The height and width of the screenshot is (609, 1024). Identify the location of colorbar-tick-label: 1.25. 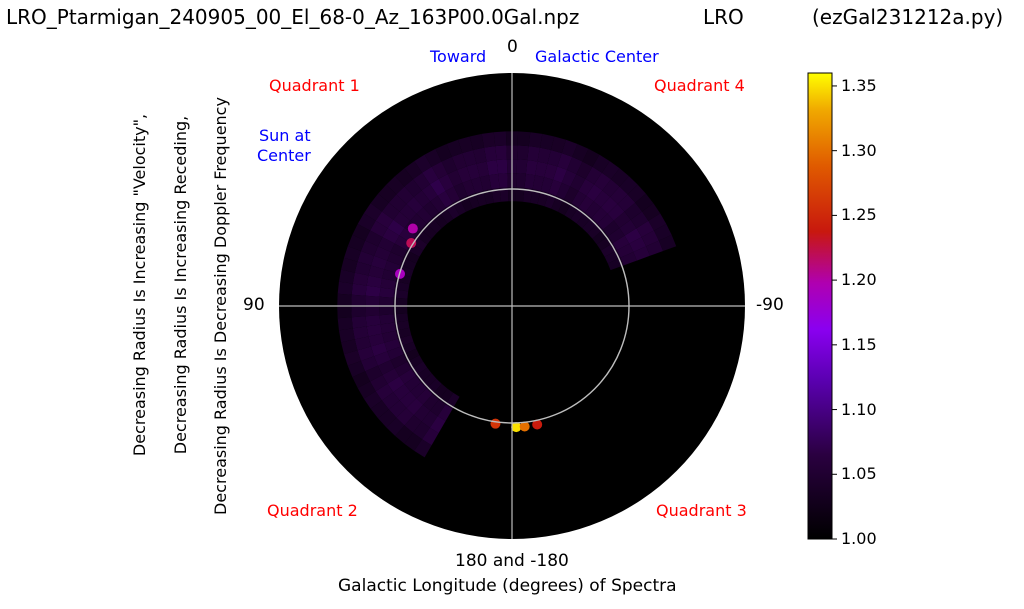
(859, 215).